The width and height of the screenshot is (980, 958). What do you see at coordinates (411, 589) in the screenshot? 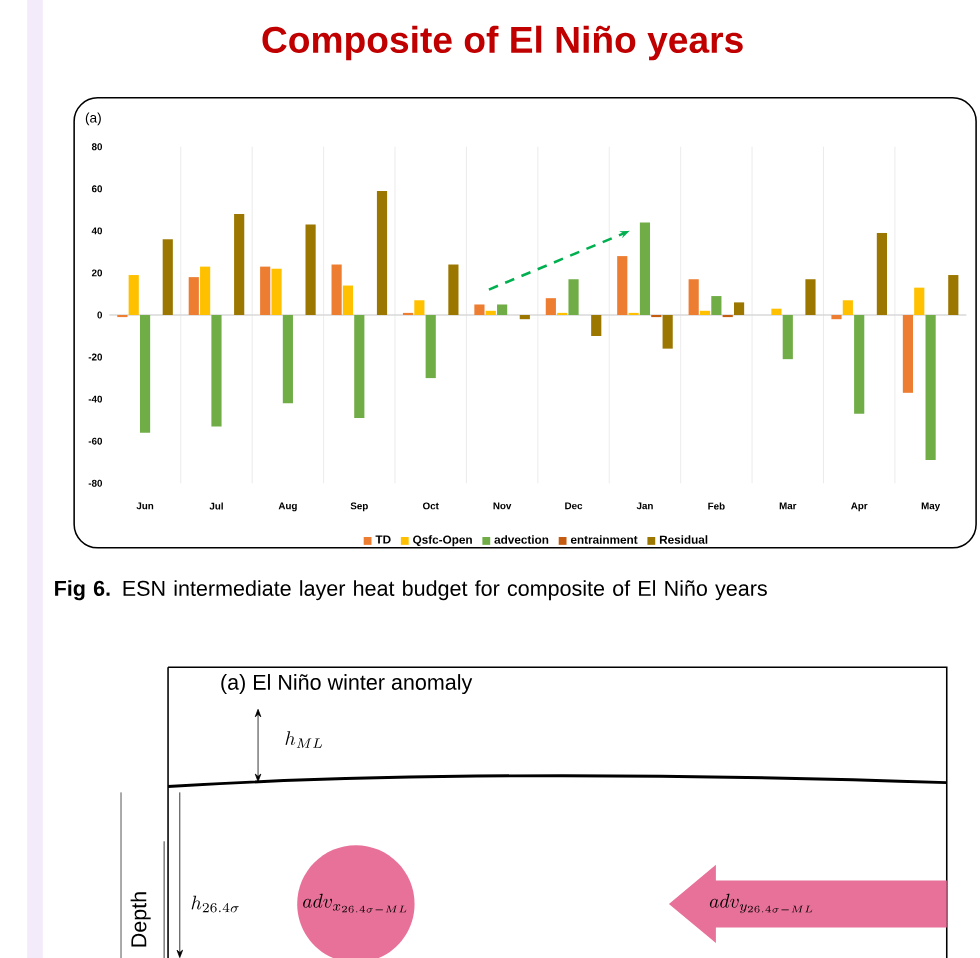
I see `text: Fig 6. ESN intermediate layer heat budget for composite of El Niño years` at bounding box center [411, 589].